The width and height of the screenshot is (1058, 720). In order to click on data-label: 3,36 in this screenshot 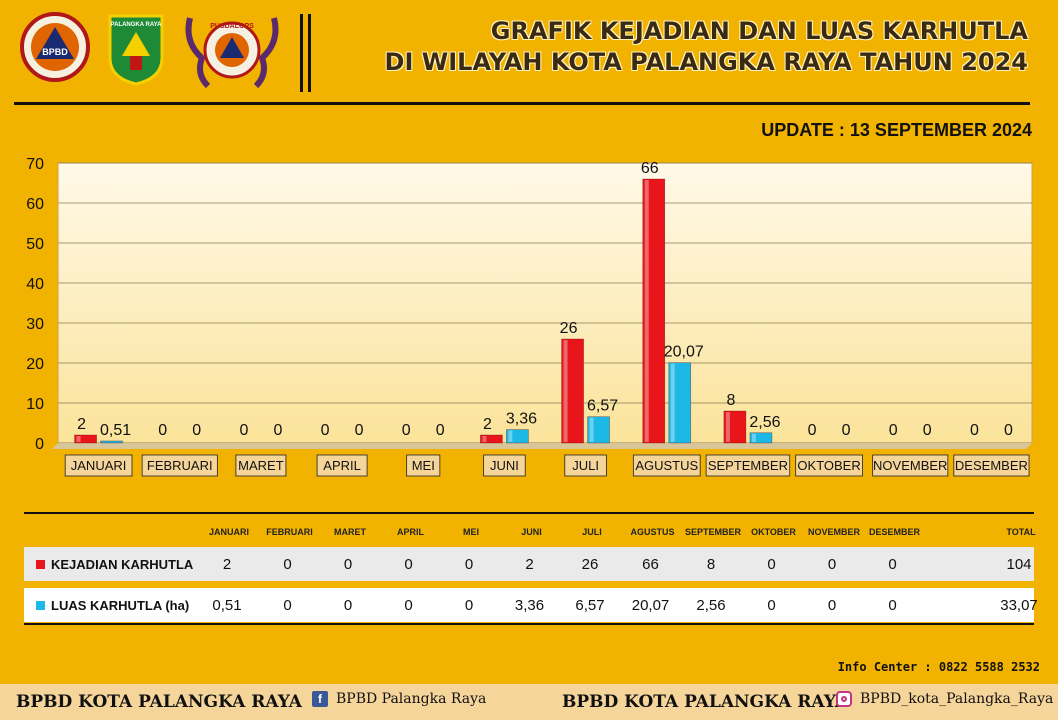, I will do `click(521, 419)`.